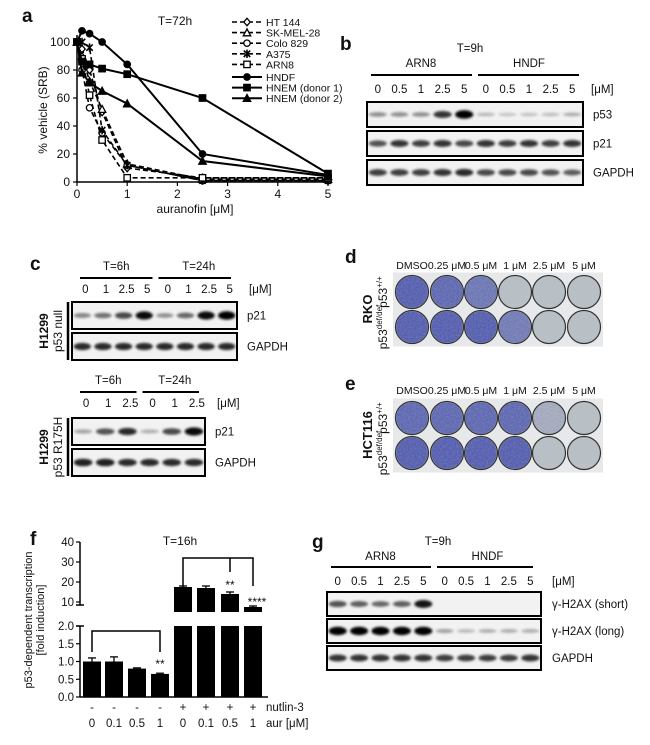 This screenshot has height=745, width=650. What do you see at coordinates (328, 194) in the screenshot?
I see `x-tick-label: 5` at bounding box center [328, 194].